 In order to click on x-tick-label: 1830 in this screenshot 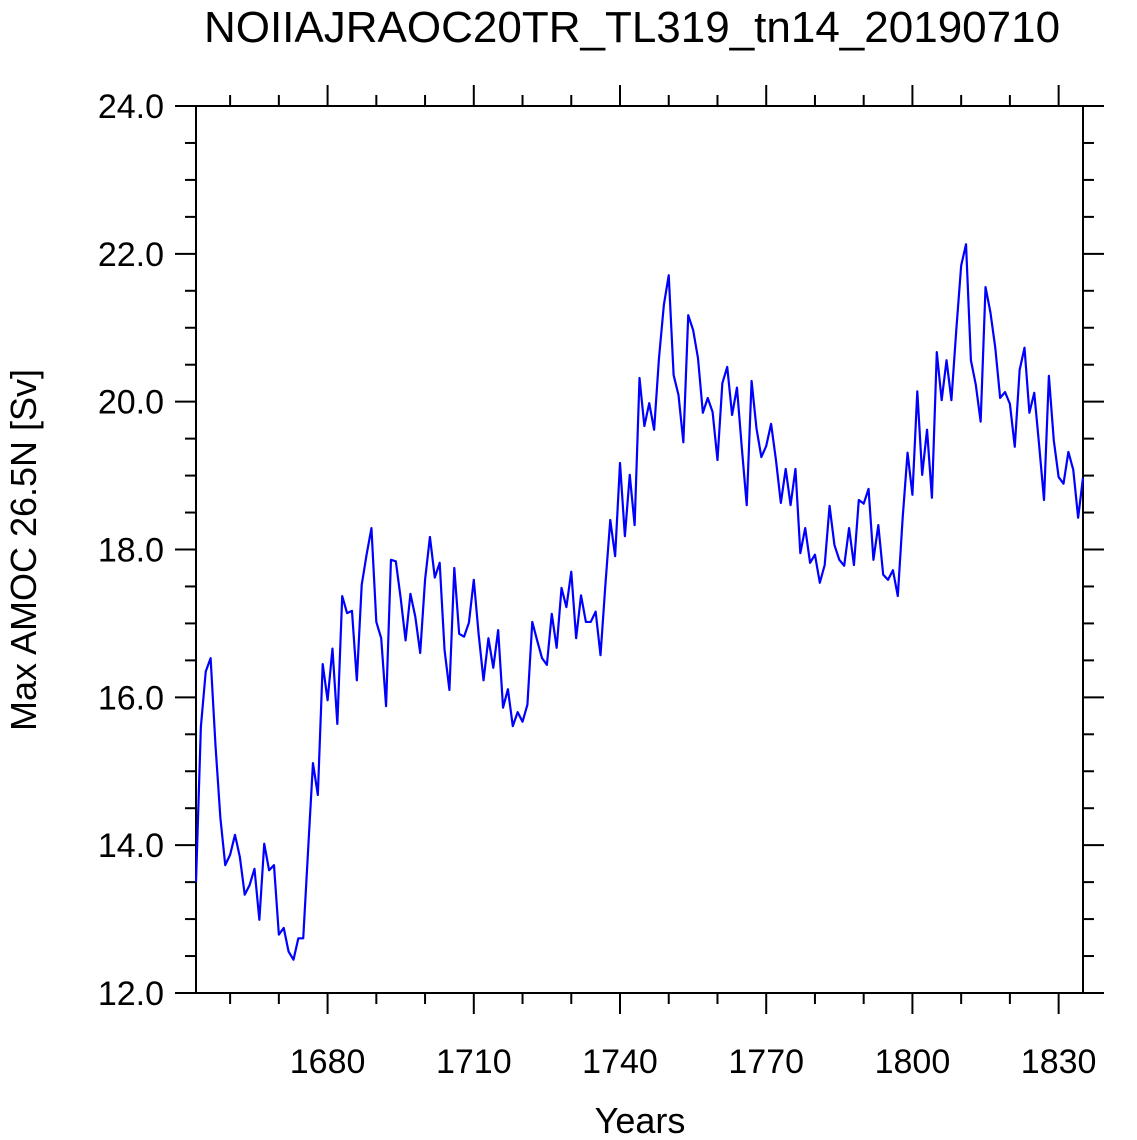, I will do `click(1059, 1062)`.